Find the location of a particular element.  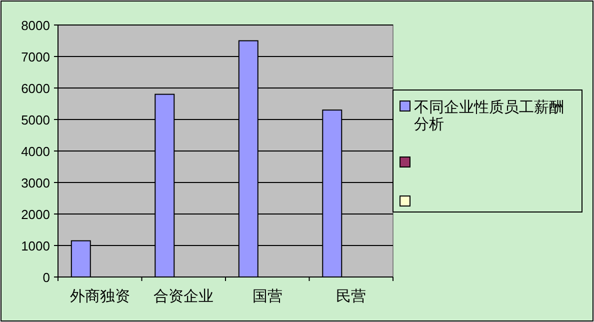

x-tick-label: 合资企业 is located at coordinates (184, 296).